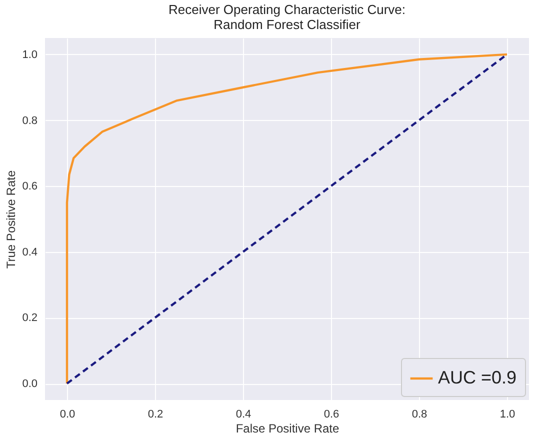 The image size is (546, 438). Describe the element at coordinates (288, 429) in the screenshot. I see `x-axis-title: False Positive Rate` at that location.